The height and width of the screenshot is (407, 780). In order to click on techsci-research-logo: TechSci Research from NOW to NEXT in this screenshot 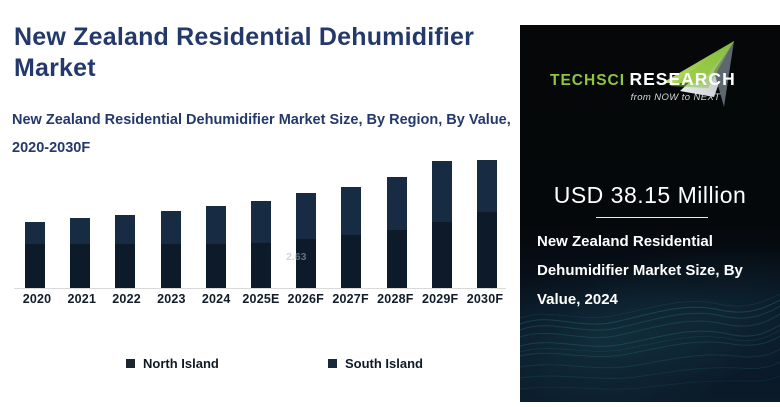, I will do `click(657, 78)`.